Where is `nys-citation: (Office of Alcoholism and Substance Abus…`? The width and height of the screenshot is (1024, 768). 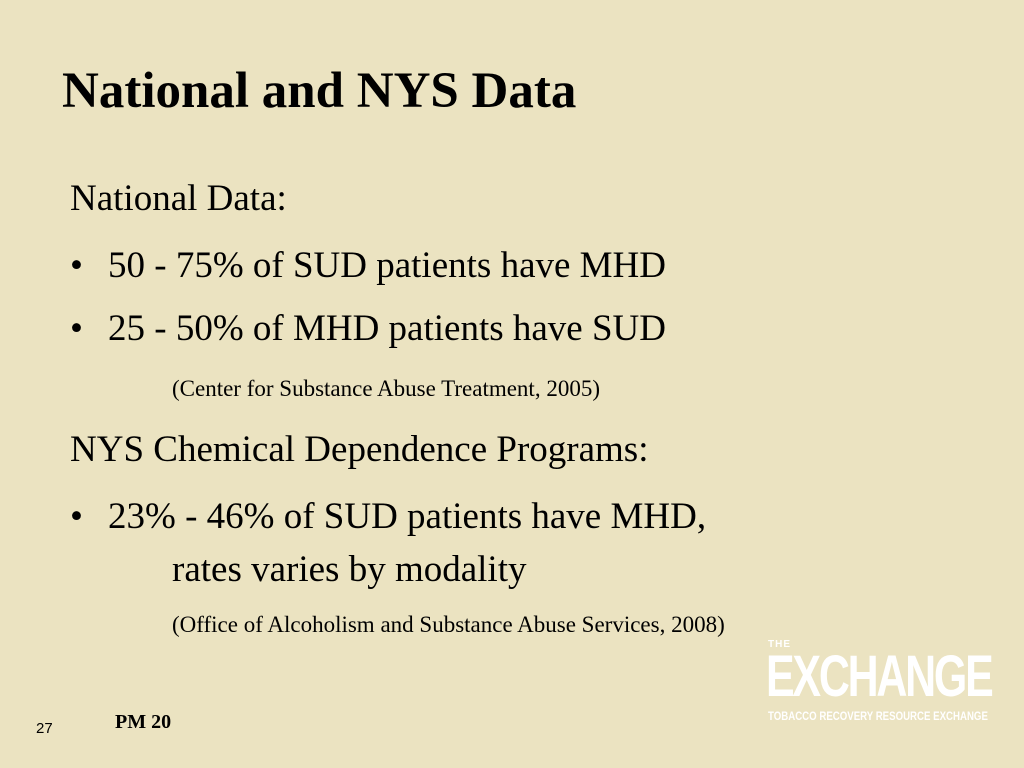 nys-citation: (Office of Alcoholism and Substance Abus… is located at coordinates (448, 624).